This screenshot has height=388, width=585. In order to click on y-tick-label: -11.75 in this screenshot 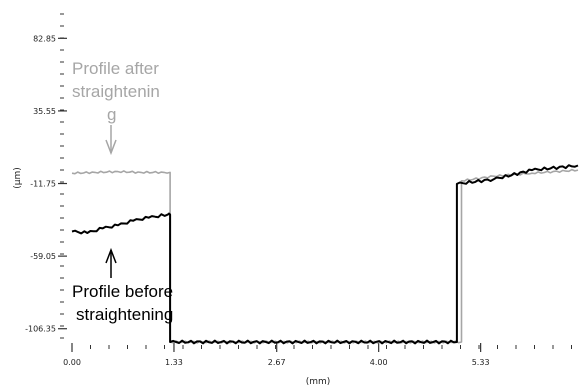, I will do `click(43, 184)`.